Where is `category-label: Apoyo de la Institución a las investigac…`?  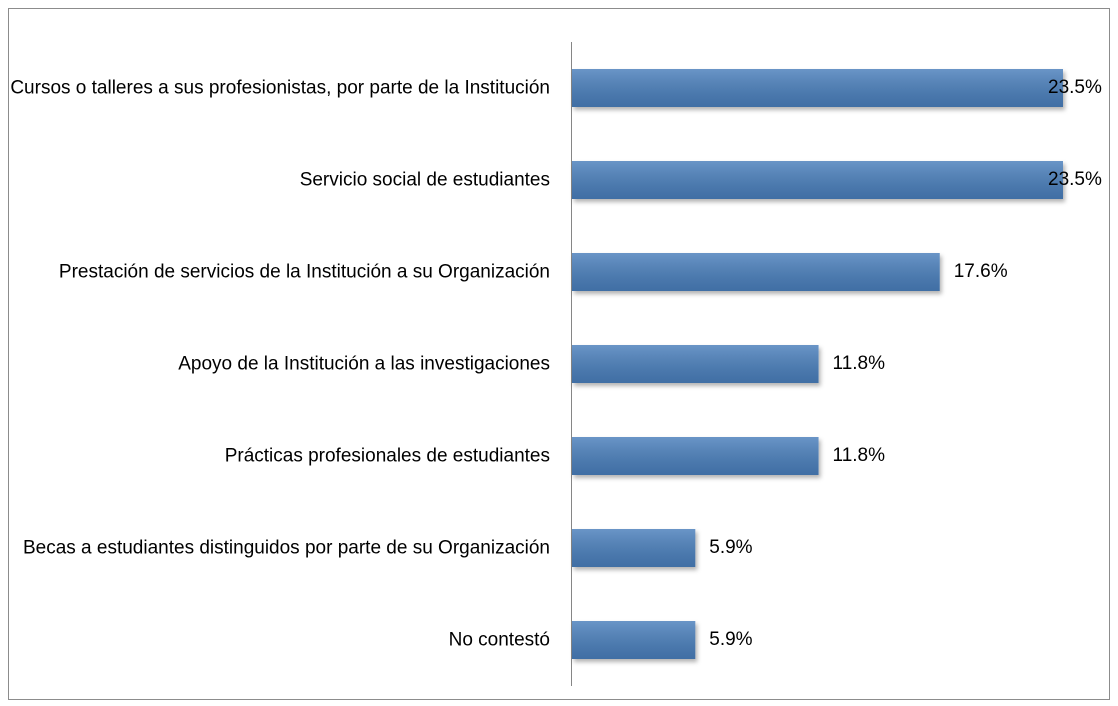
category-label: Apoyo de la Institución a las investigac… is located at coordinates (364, 364).